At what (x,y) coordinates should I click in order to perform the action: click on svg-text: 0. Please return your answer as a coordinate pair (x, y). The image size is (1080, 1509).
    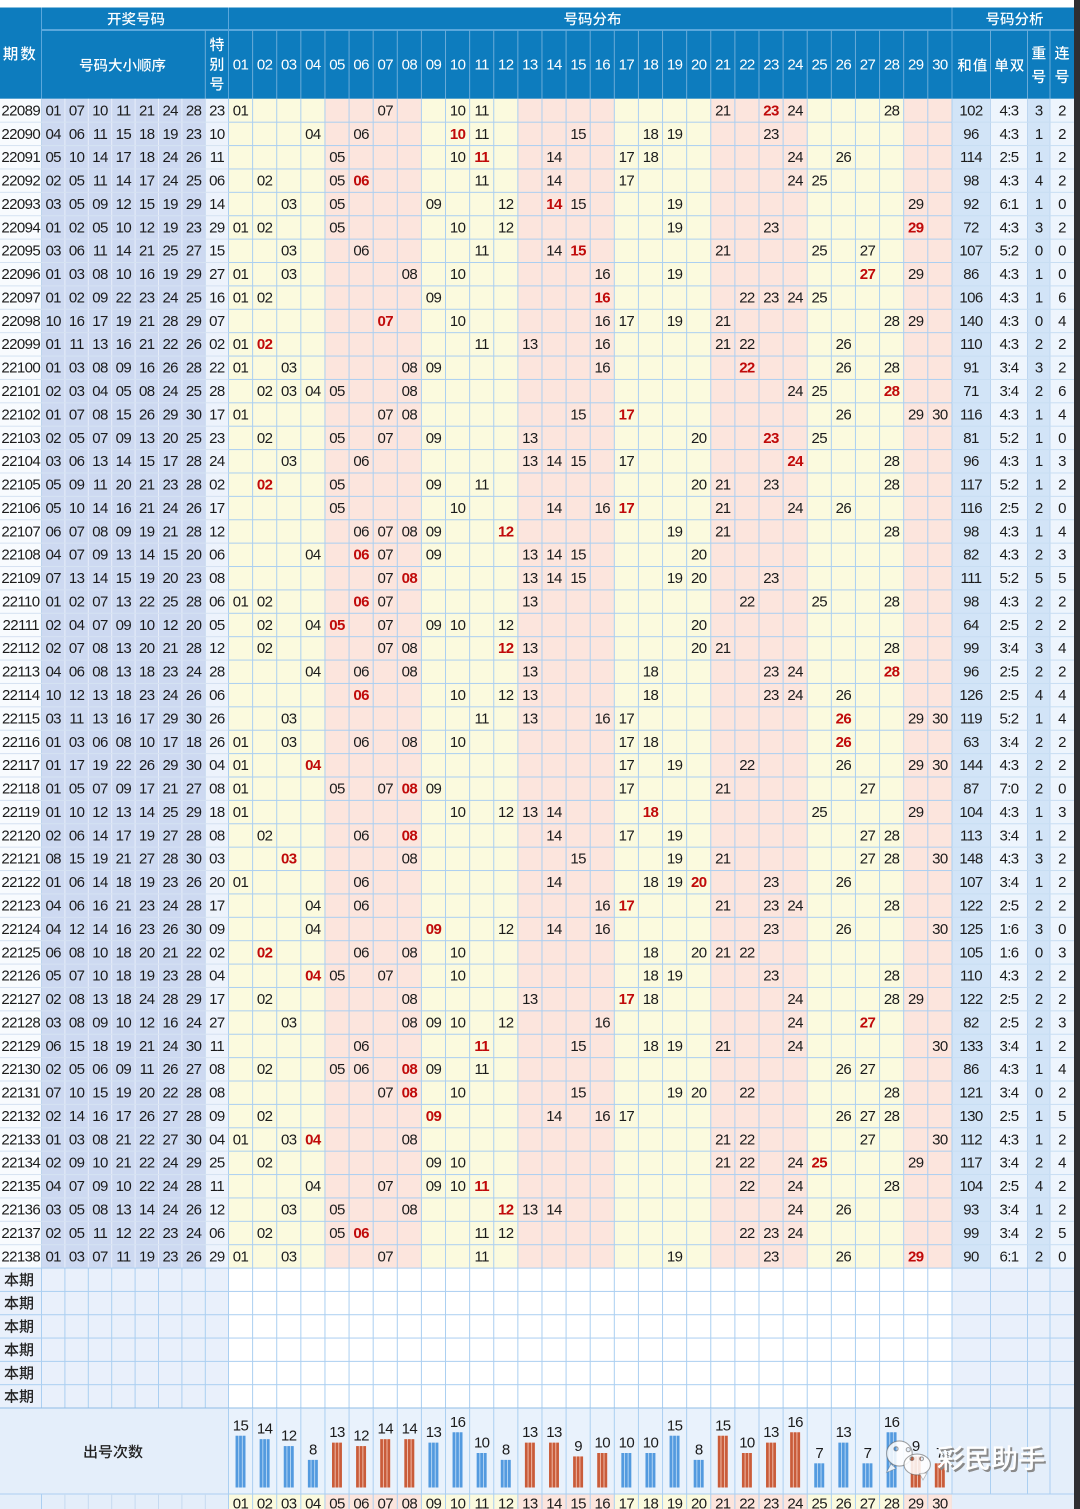
    Looking at the image, I should click on (1062, 508).